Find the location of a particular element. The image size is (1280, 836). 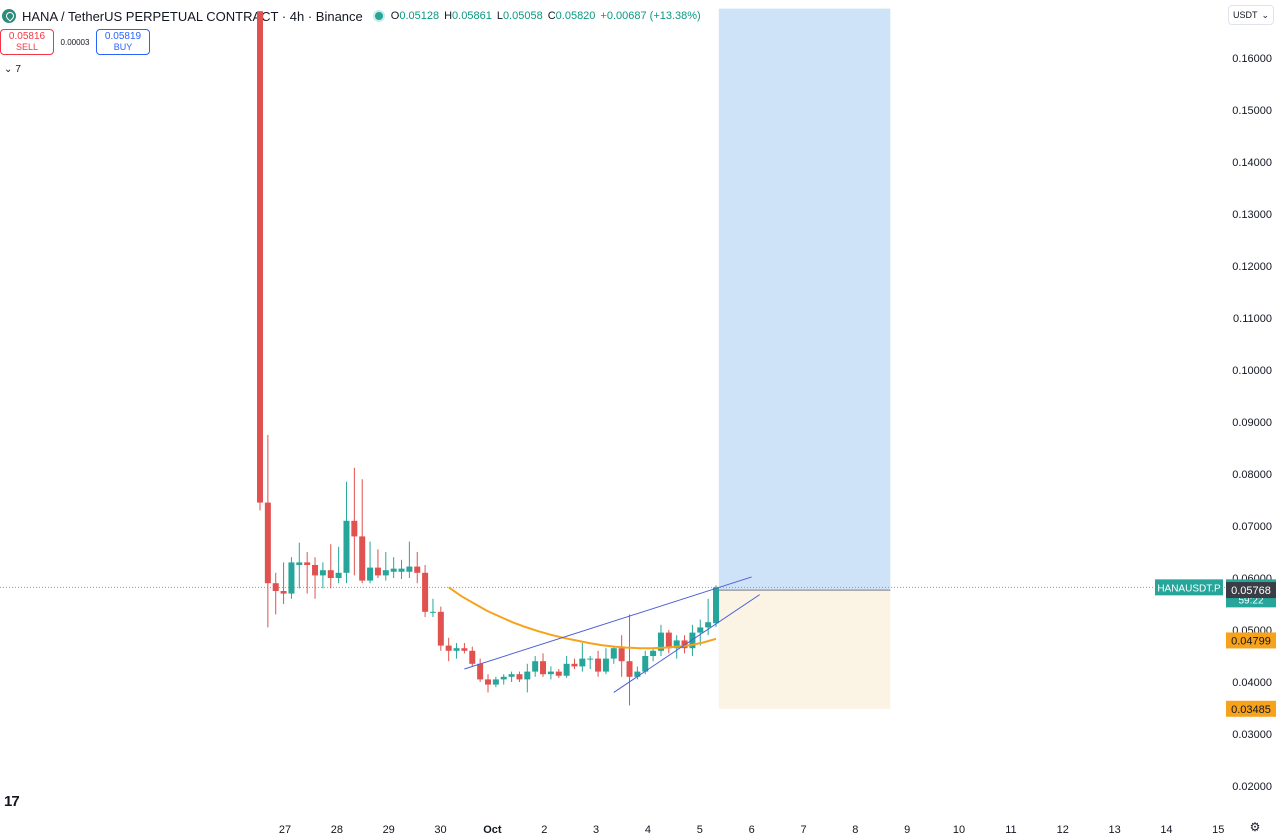

y-tick-label: 0.04000 is located at coordinates (1252, 683).